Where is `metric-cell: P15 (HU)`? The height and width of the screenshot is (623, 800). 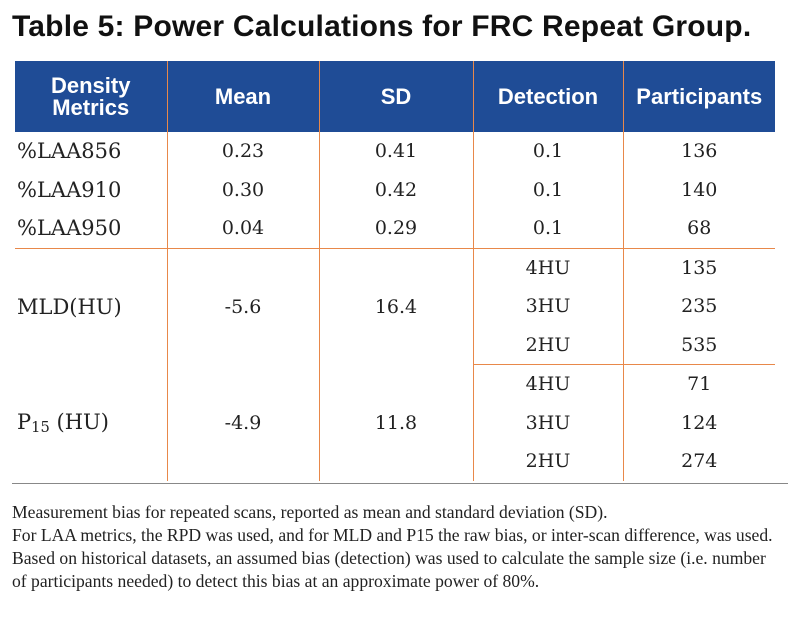
metric-cell: P15 (HU) is located at coordinates (91, 423).